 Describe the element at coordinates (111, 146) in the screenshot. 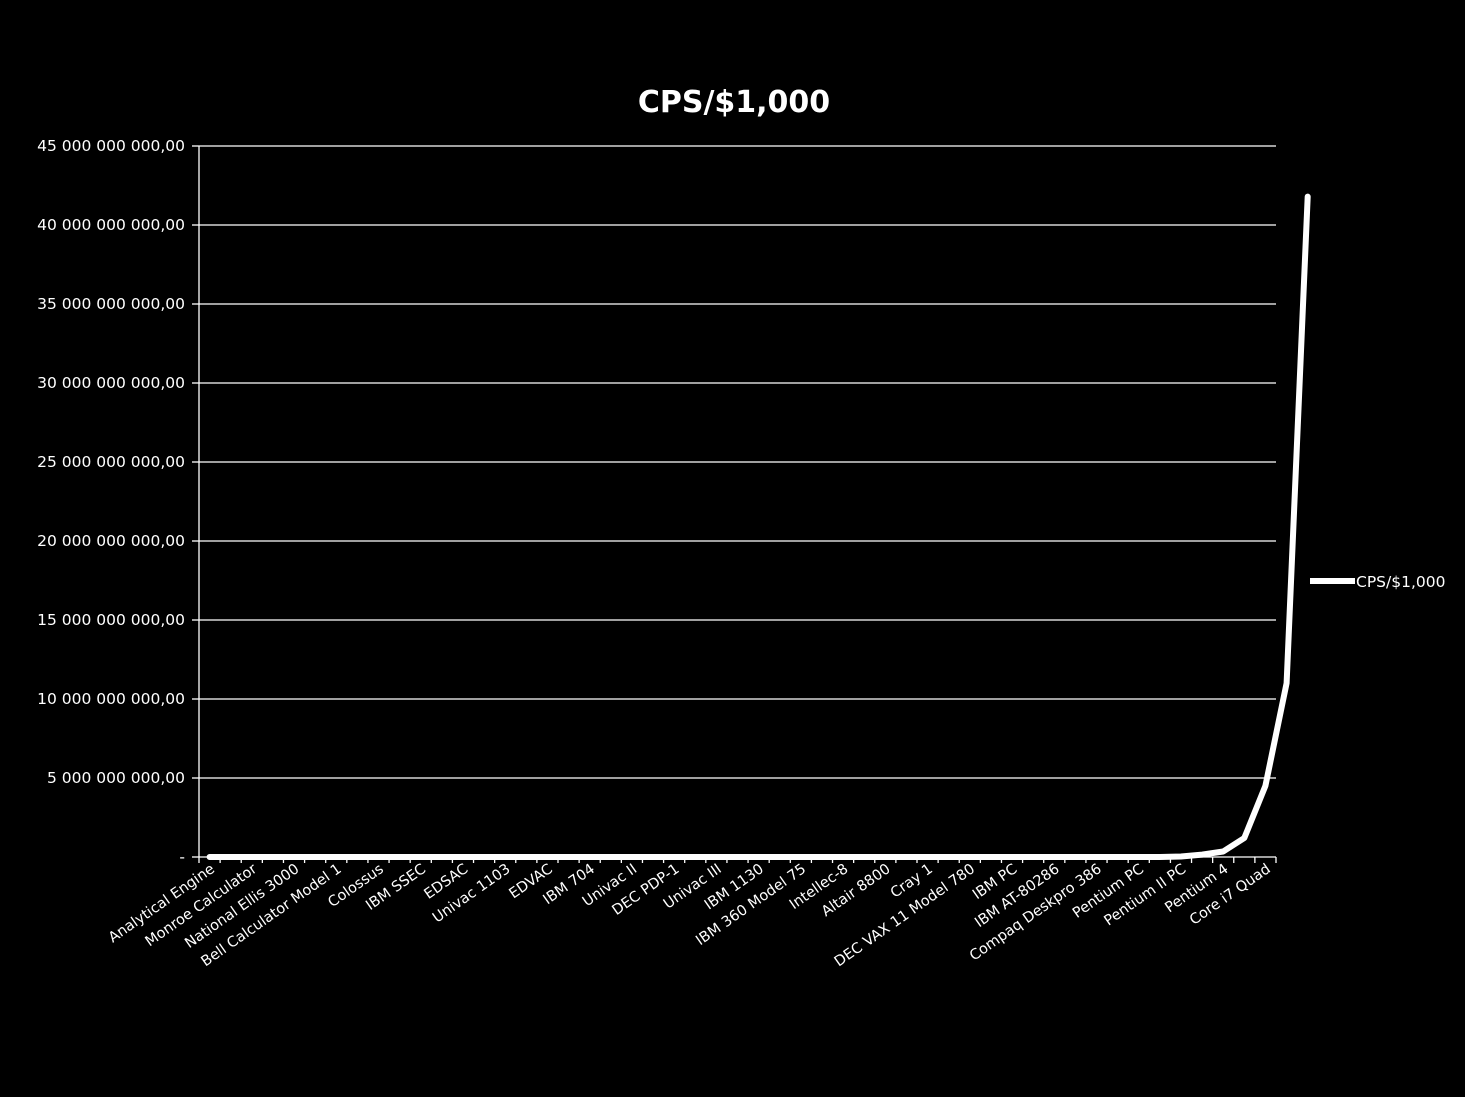

I see `y-tick-label: 45 000 000 000,00` at that location.